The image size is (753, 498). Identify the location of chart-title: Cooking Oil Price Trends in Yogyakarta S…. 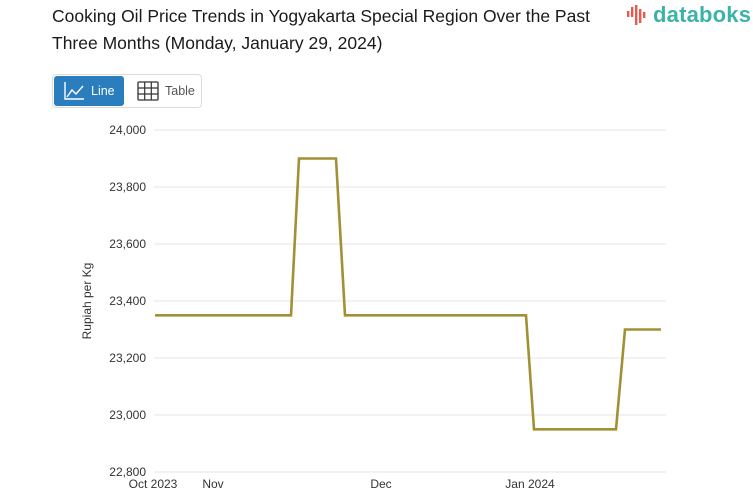
(321, 29).